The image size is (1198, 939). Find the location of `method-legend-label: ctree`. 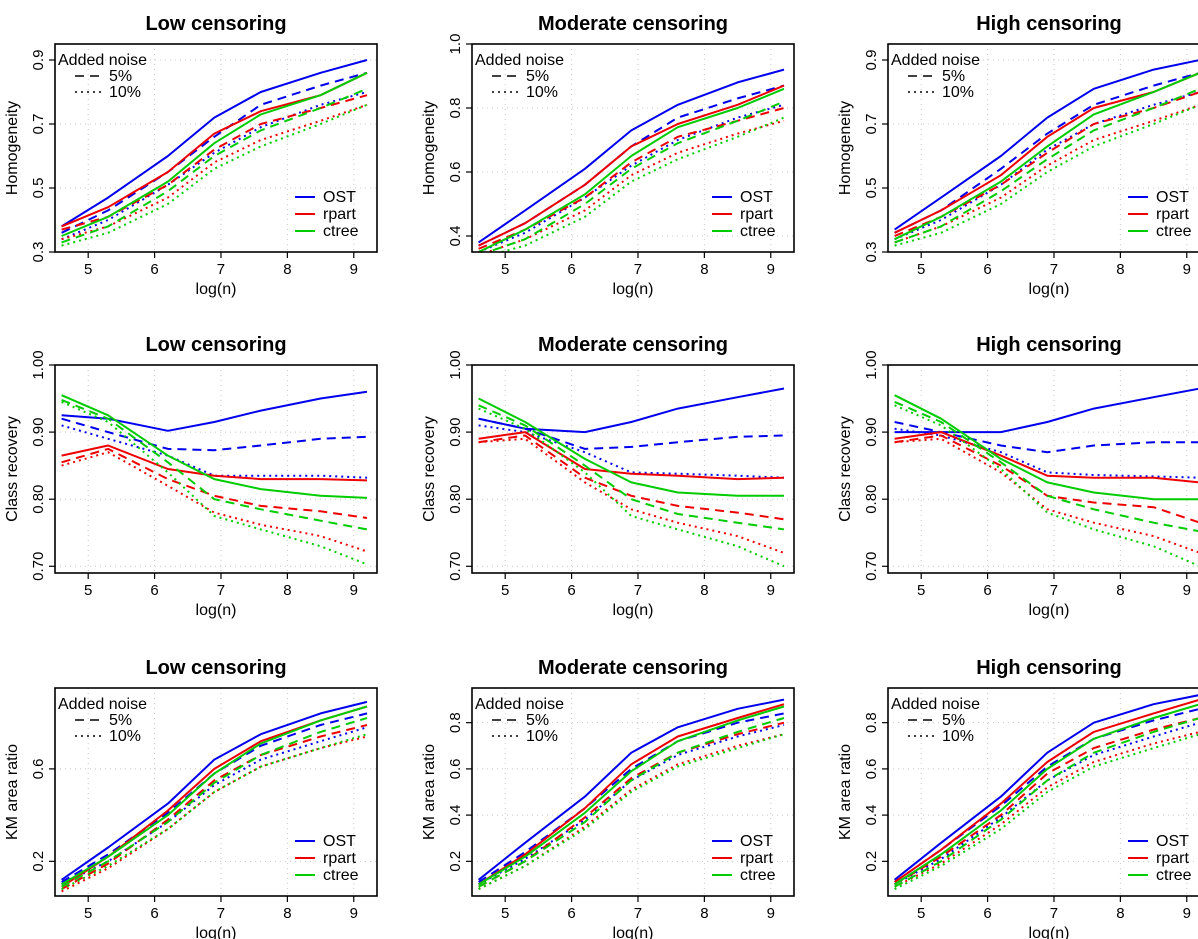

method-legend-label: ctree is located at coordinates (1174, 231).